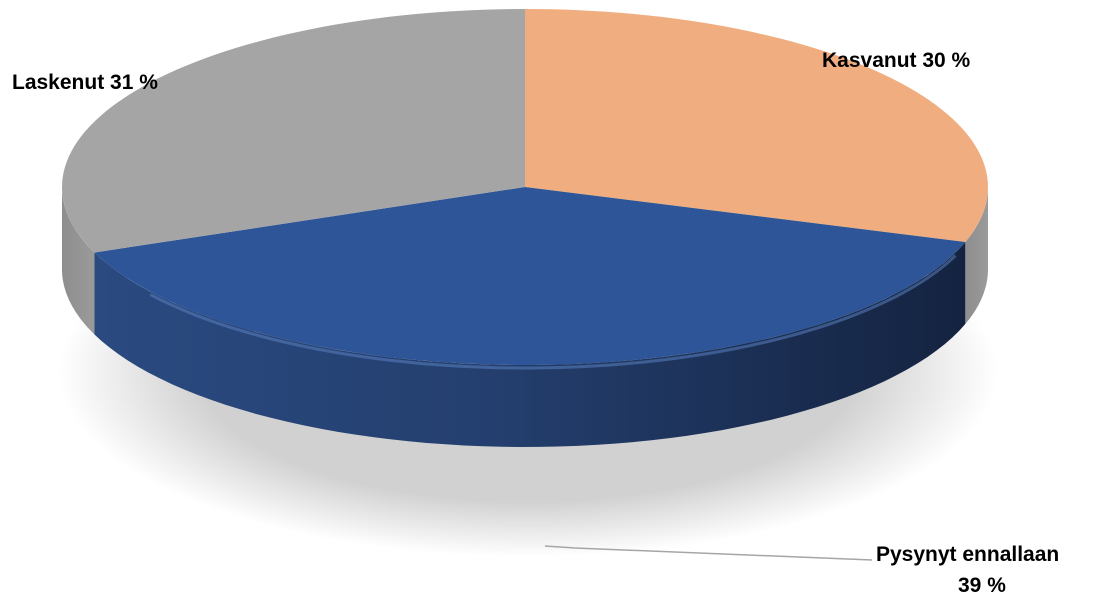  I want to click on label-laskenut: Laskenut 31 %, so click(85, 82).